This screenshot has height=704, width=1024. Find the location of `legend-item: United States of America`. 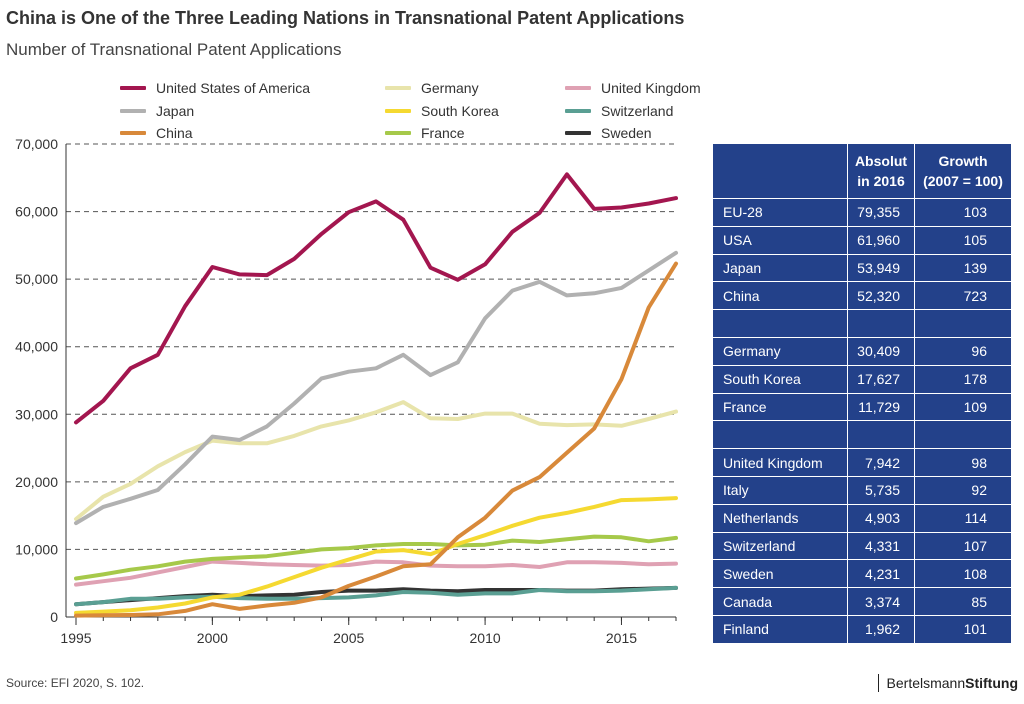

legend-item: United States of America is located at coordinates (215, 88).